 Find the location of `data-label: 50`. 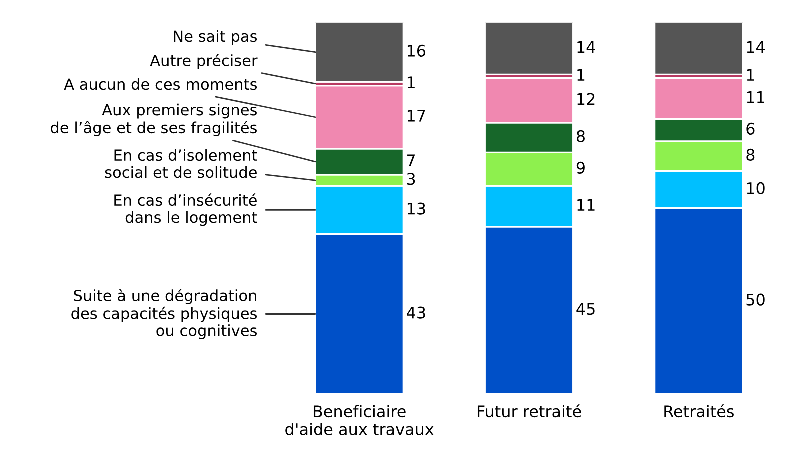

data-label: 50 is located at coordinates (755, 300).